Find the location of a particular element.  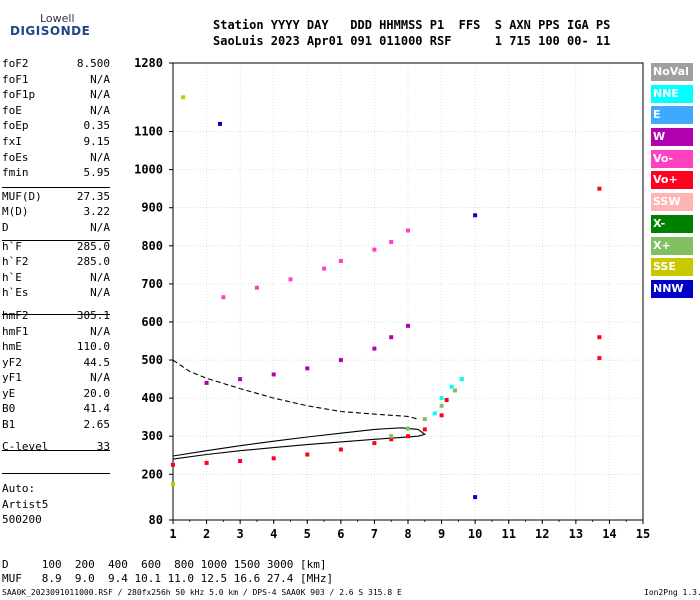

param-row: foF2 8.500 is located at coordinates (82, 64).